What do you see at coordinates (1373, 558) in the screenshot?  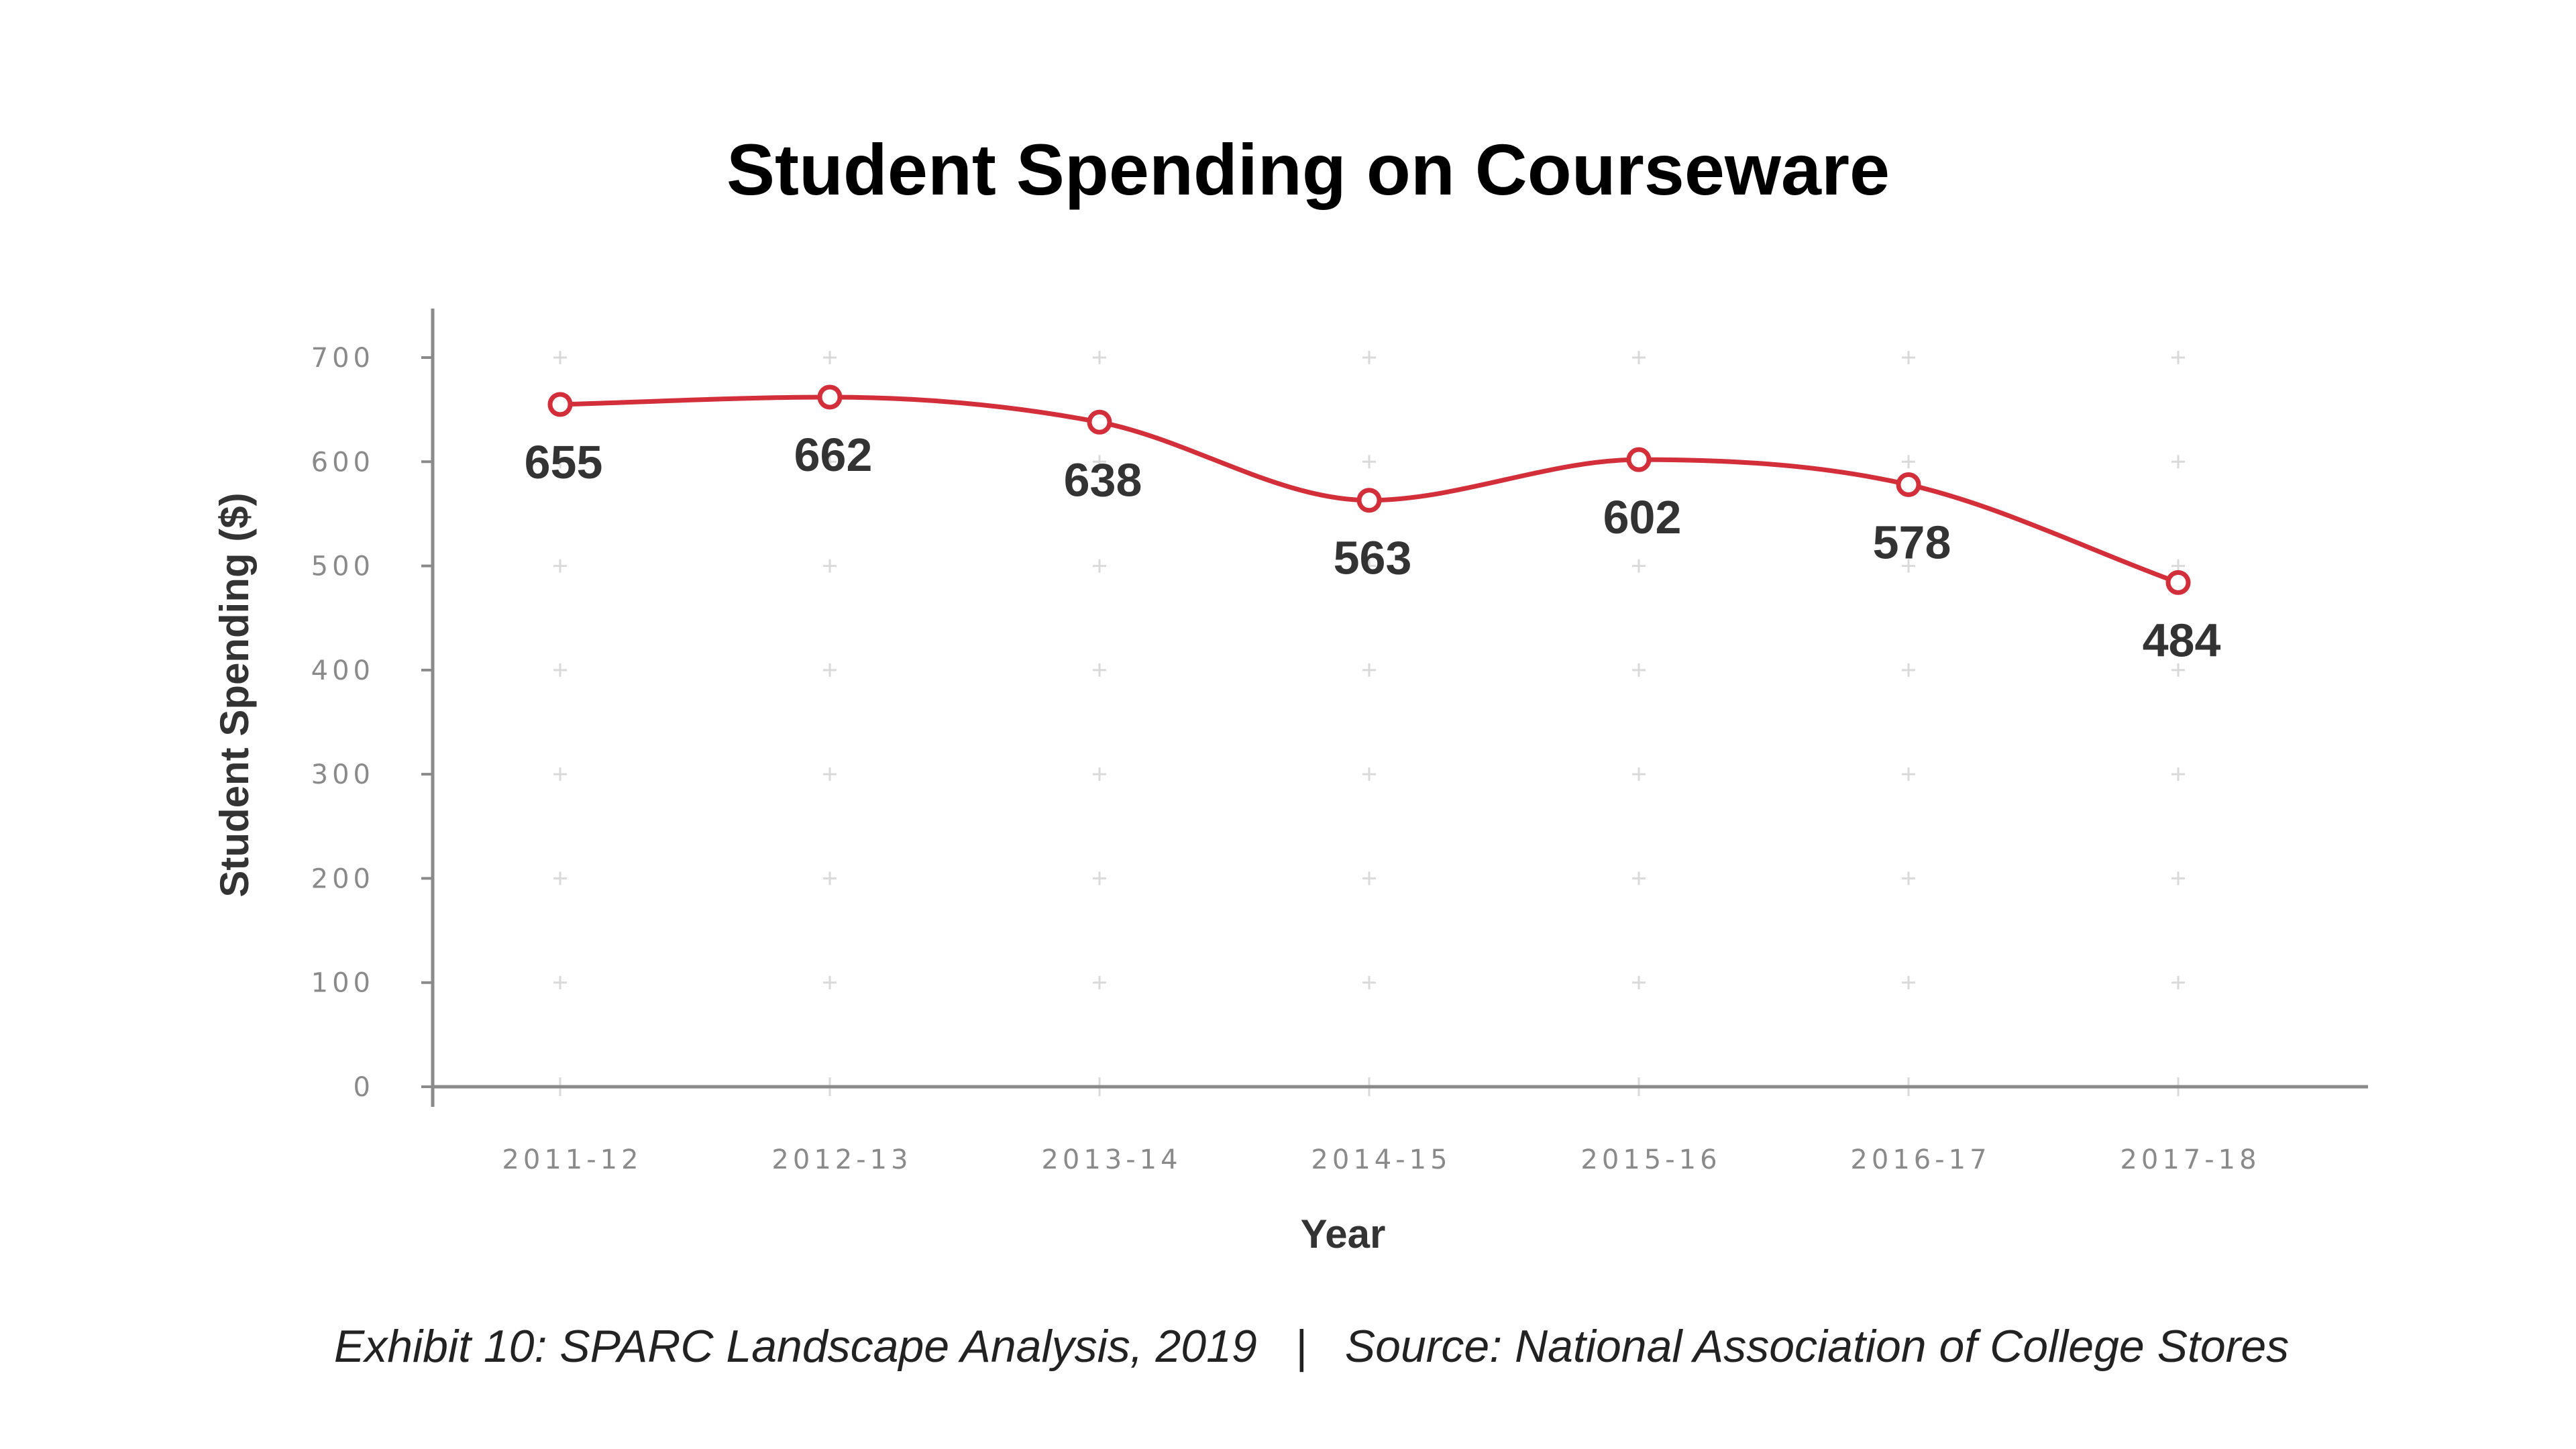 I see `data-label: 563` at bounding box center [1373, 558].